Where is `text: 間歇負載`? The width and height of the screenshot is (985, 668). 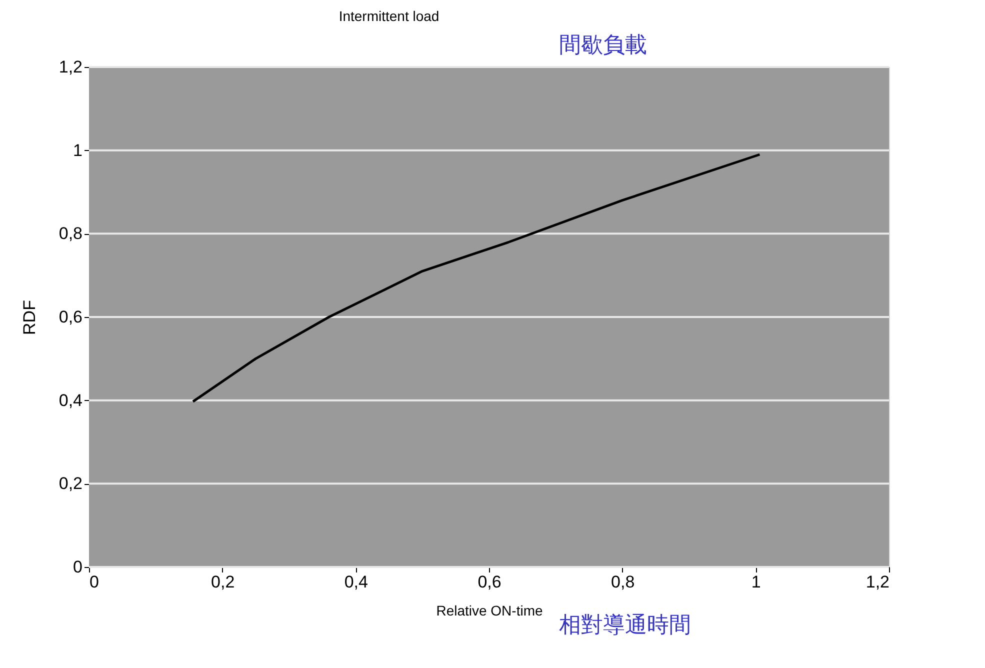
text: 間歇負載 is located at coordinates (603, 44).